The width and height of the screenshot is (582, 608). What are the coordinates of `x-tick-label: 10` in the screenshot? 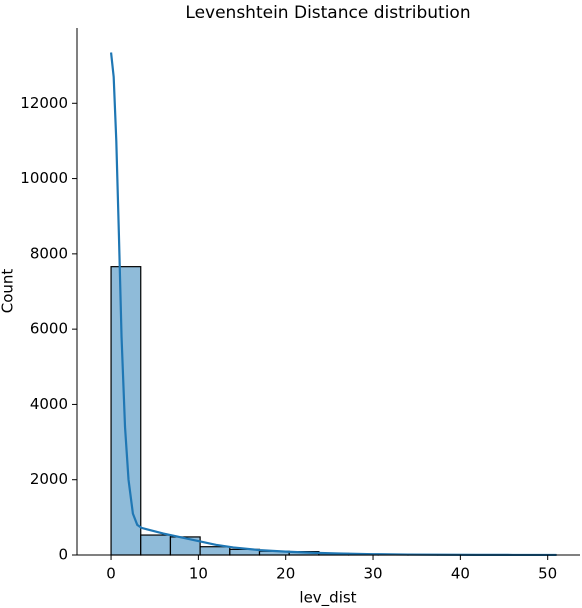 It's located at (198, 574).